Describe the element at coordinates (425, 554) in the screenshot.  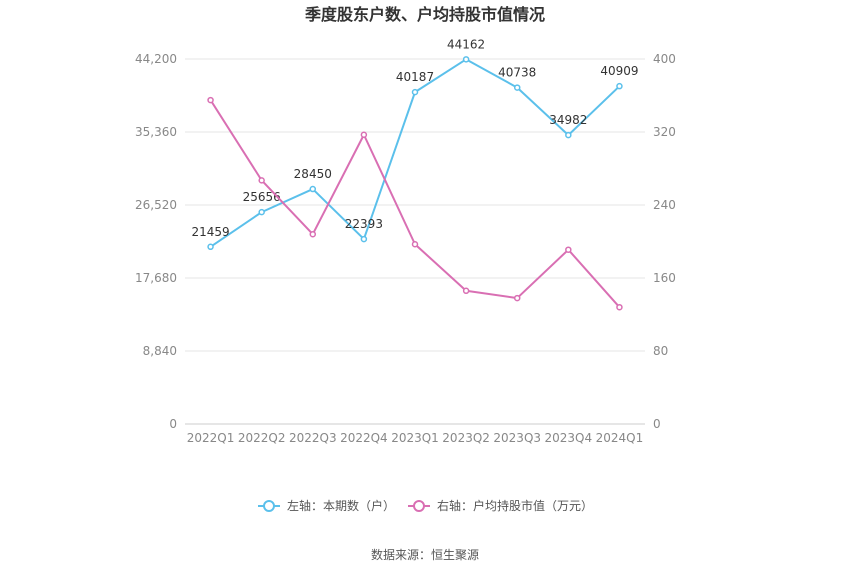
I see `source-note: 数据来源：恒生聚源` at that location.